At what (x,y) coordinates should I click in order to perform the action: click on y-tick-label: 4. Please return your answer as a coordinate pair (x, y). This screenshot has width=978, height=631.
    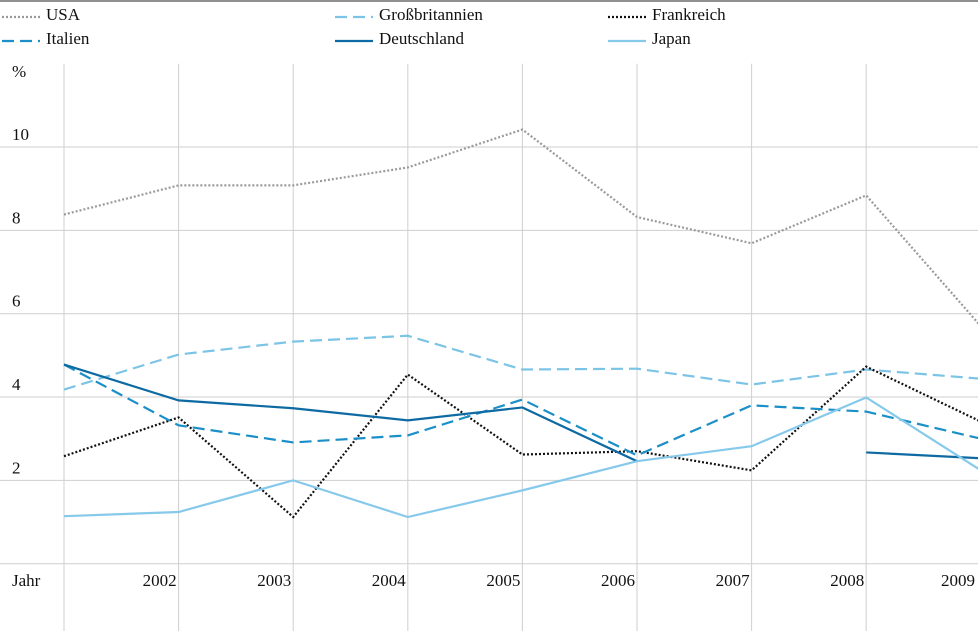
    Looking at the image, I should click on (16, 384).